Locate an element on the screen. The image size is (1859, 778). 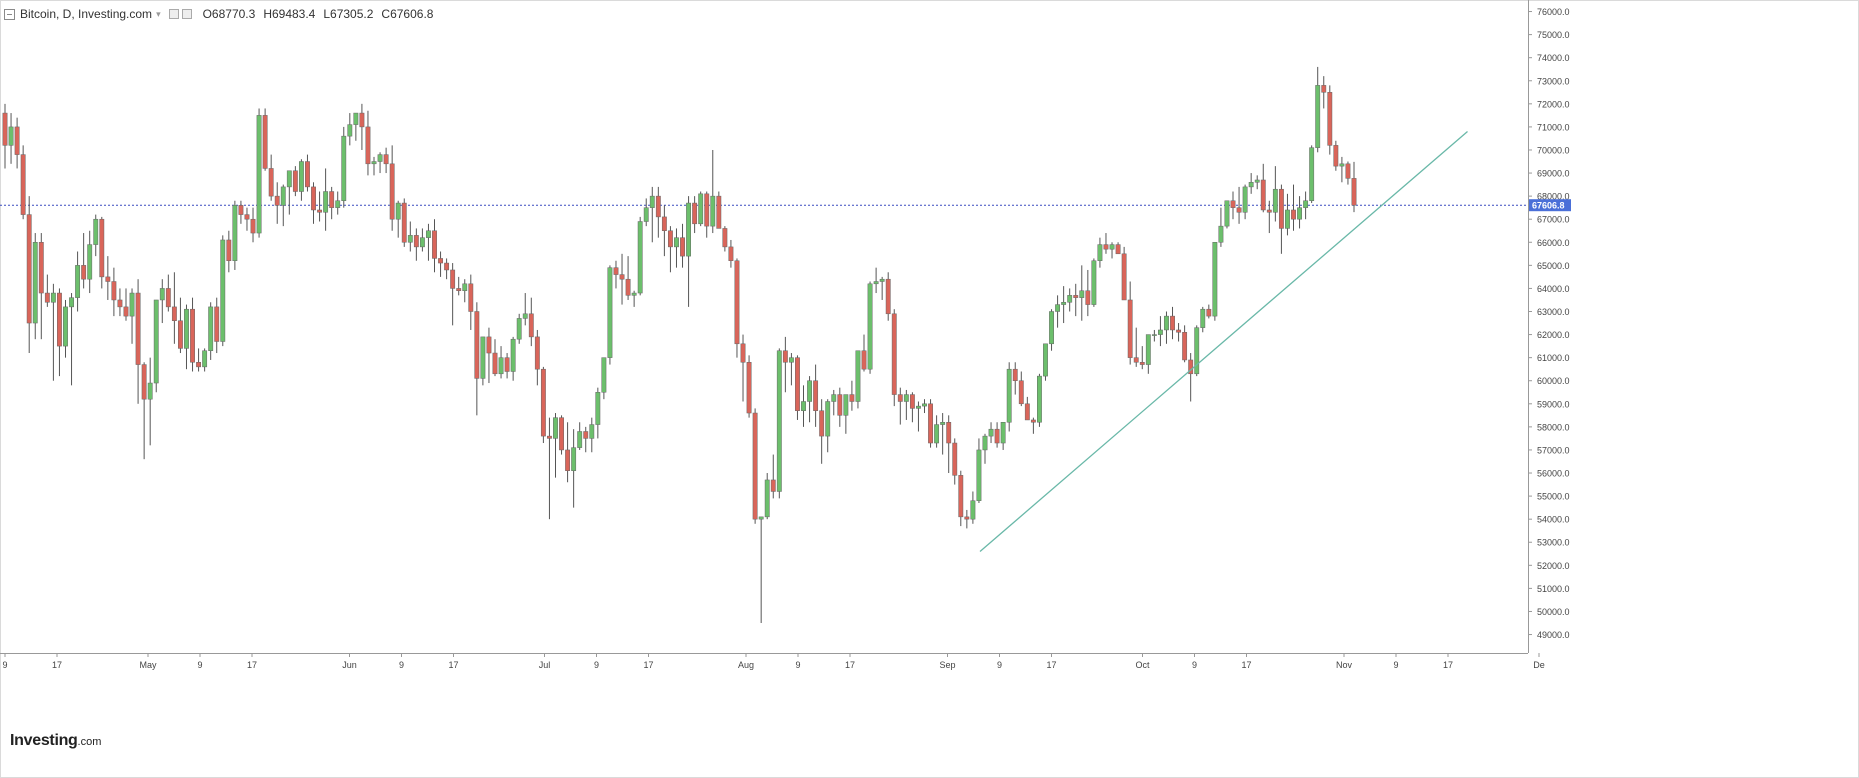
y-tick-label: 57000.0 is located at coordinates (1553, 450).